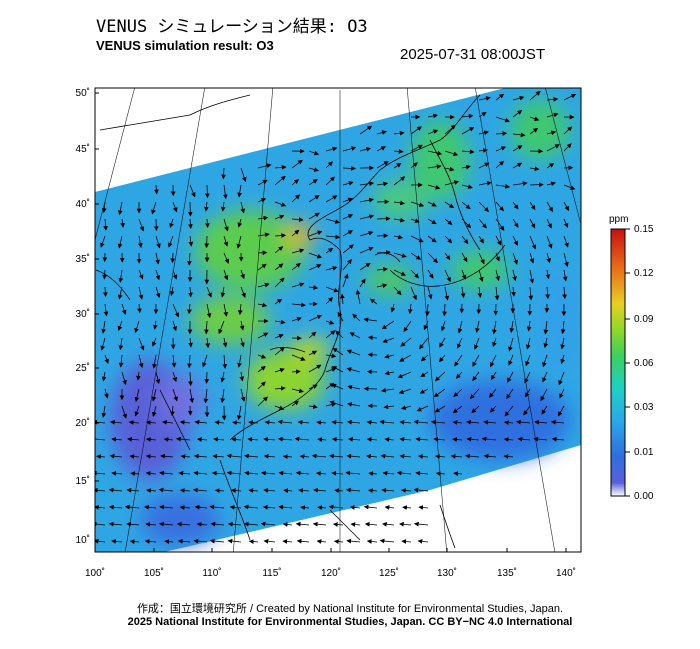 The height and width of the screenshot is (649, 700). I want to click on colorbar: ppm 0.15 0.12 0.09 0.06 0.03 0.01 0.00, so click(631, 358).